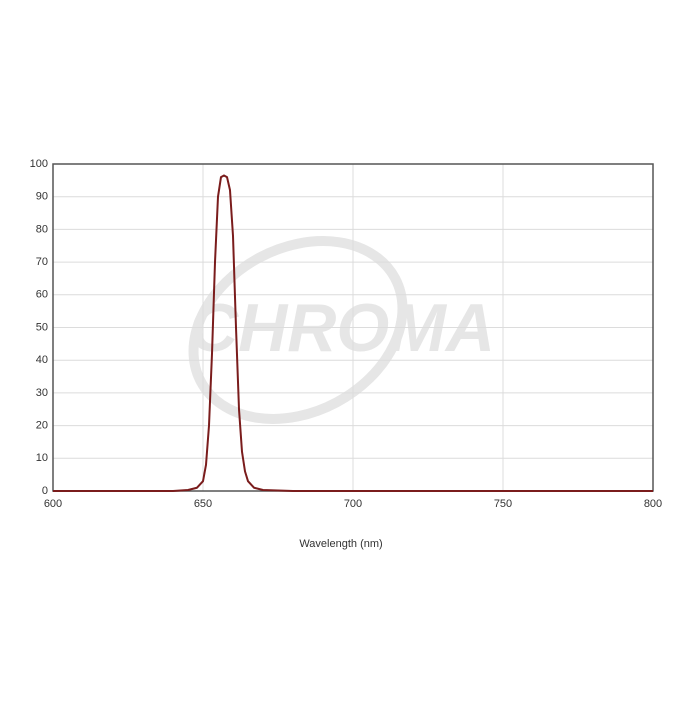 This screenshot has height=705, width=700. I want to click on y-tick-label: 40, so click(42, 360).